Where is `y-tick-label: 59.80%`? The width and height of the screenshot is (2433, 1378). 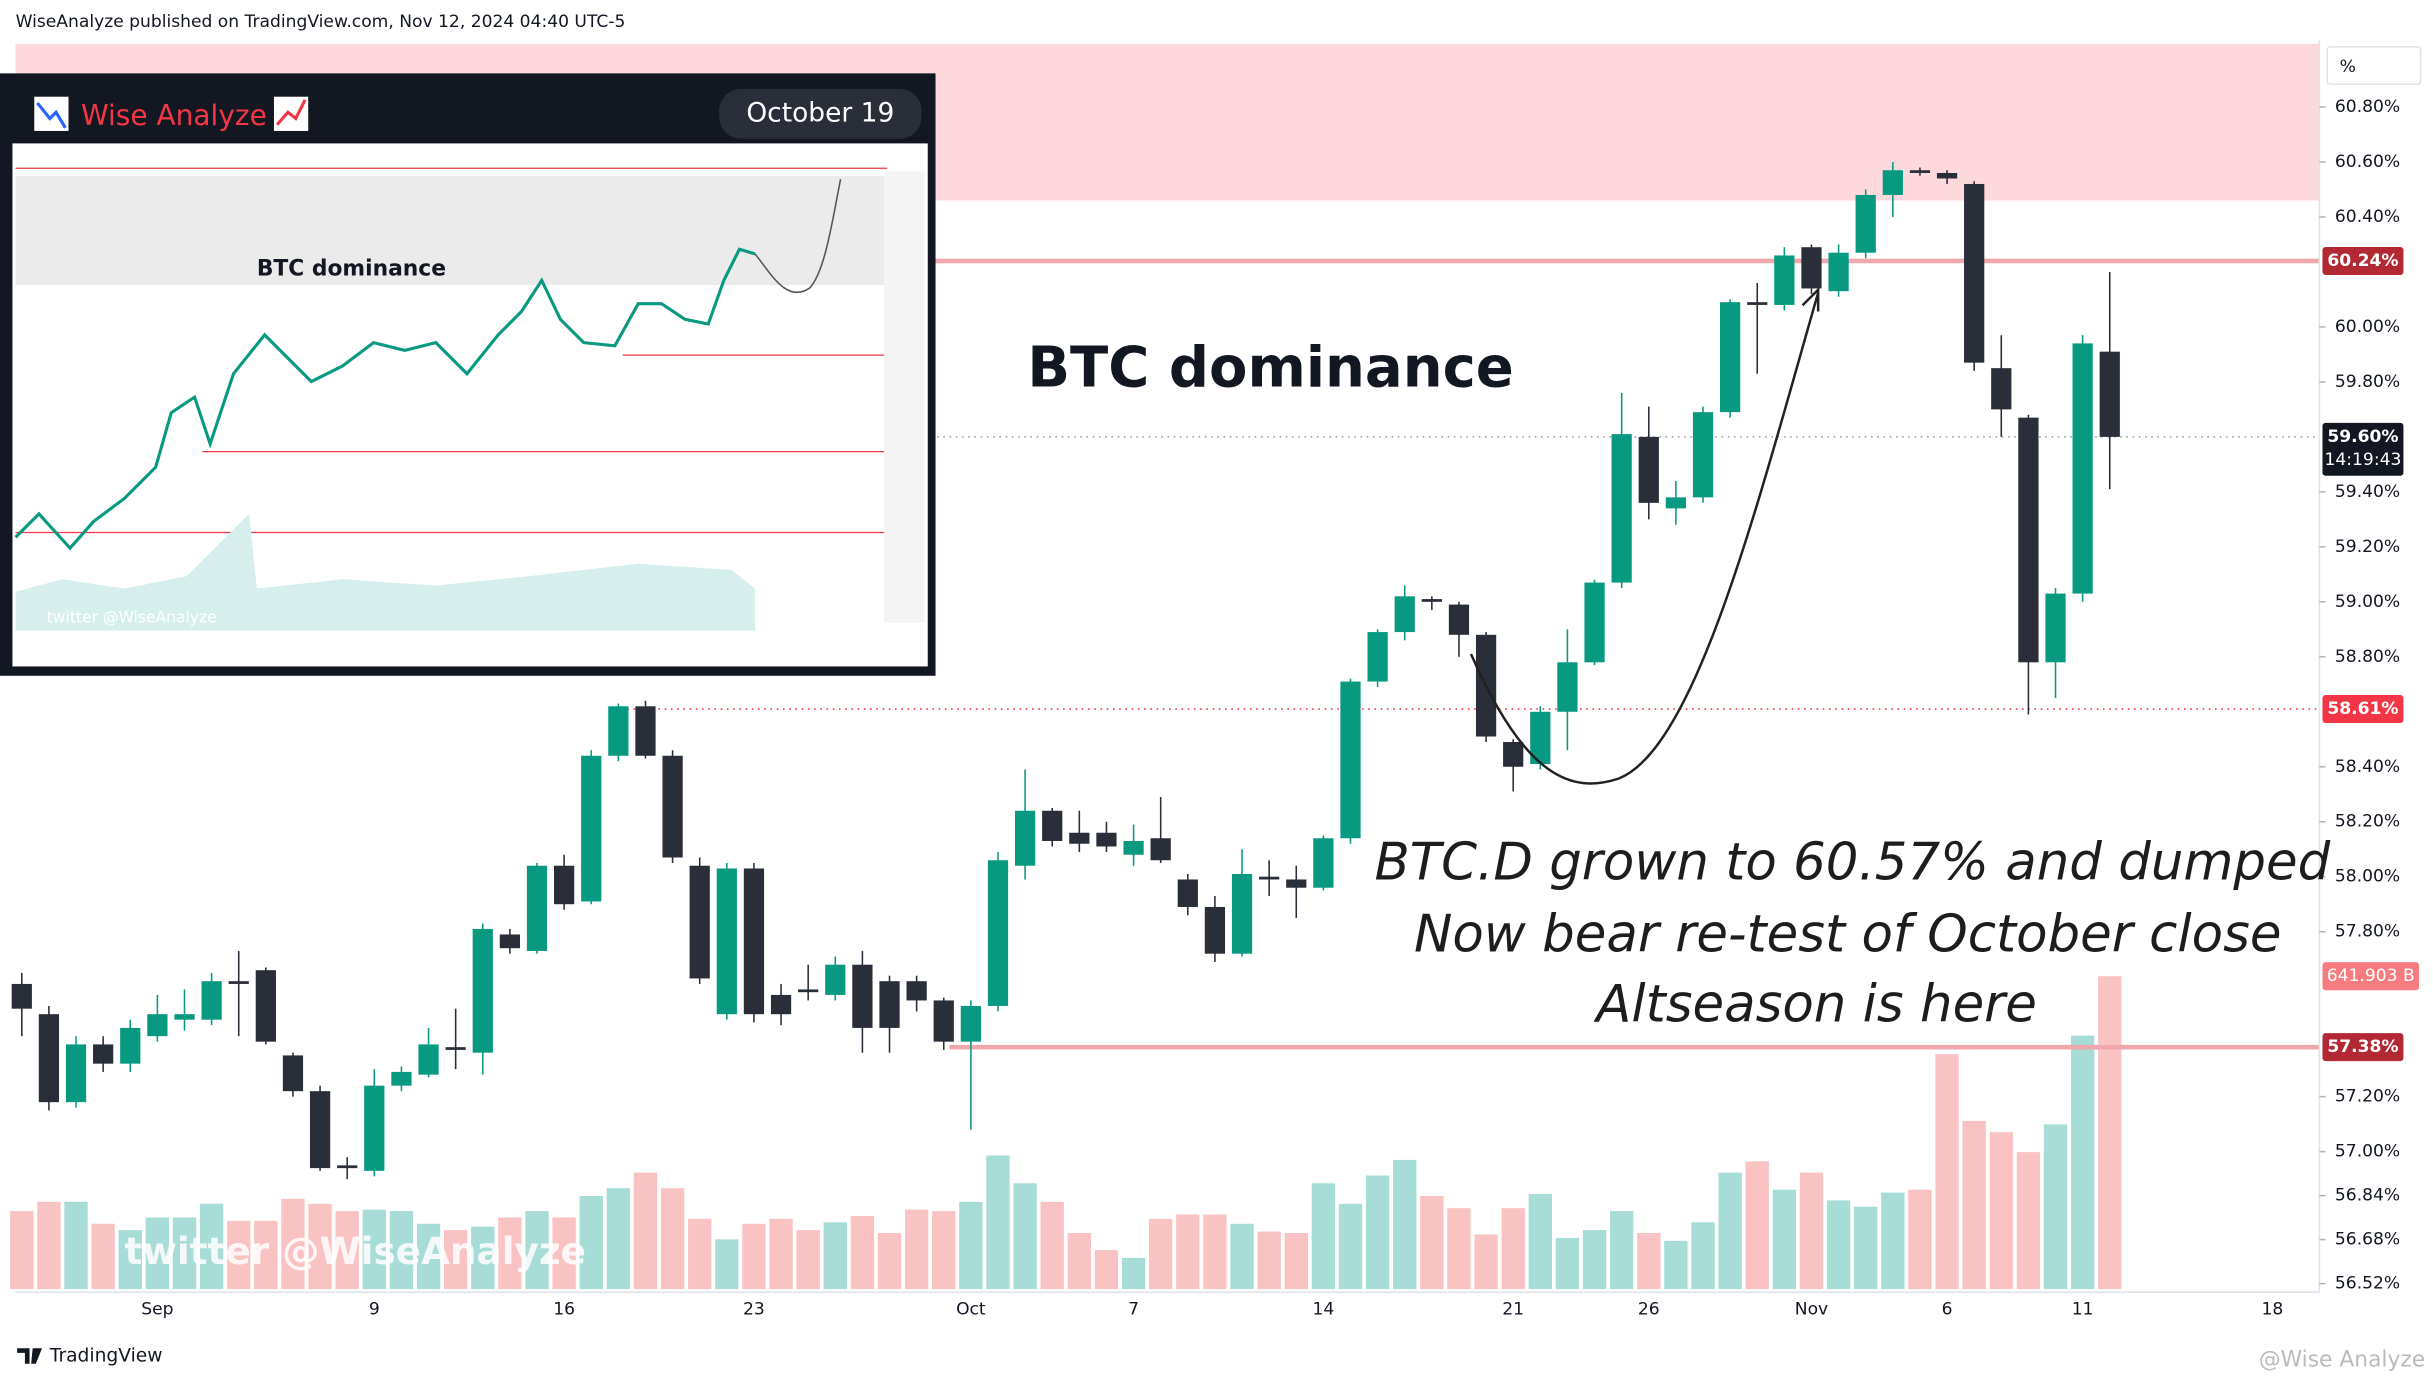 y-tick-label: 59.80% is located at coordinates (2367, 382).